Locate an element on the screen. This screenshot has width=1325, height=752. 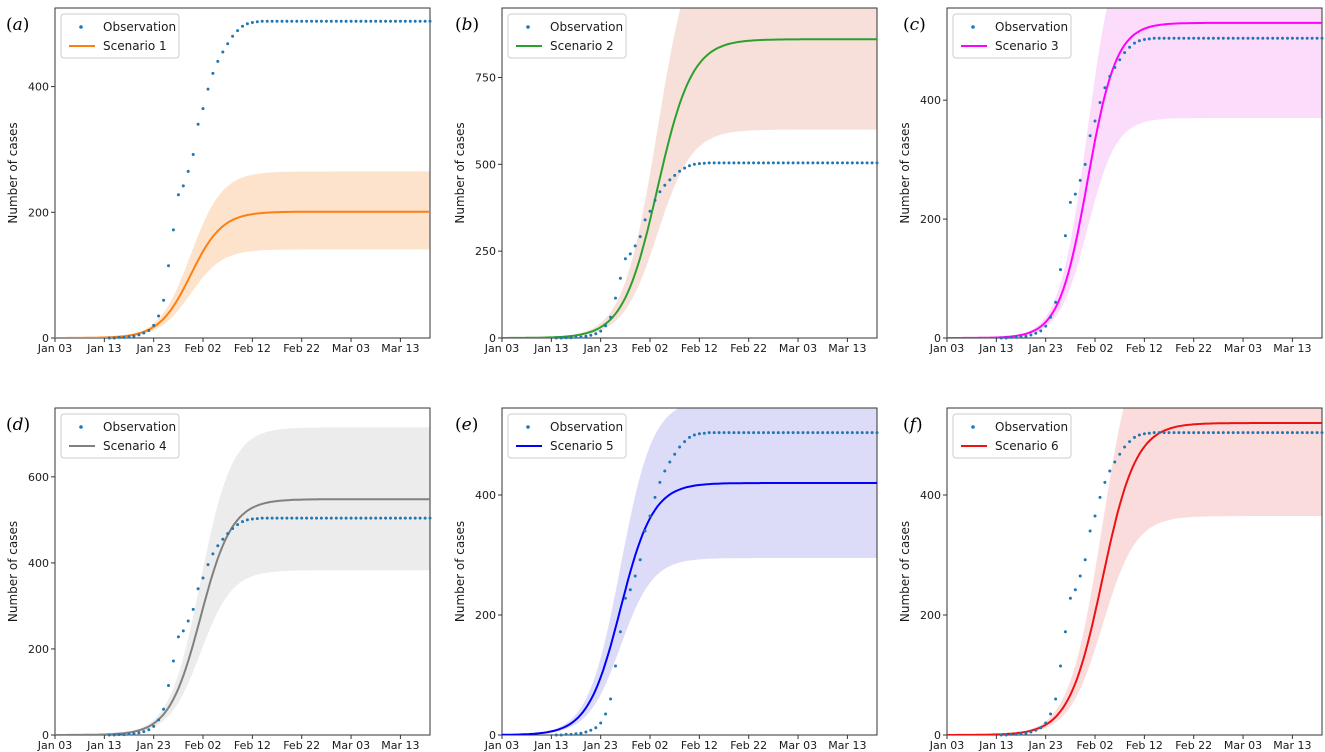
panel-label: (e) is located at coordinates (466, 425).